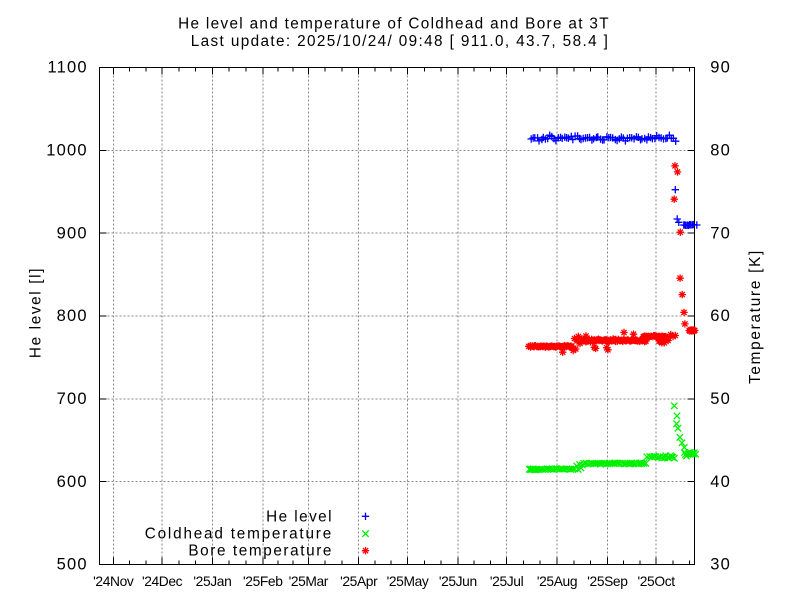  What do you see at coordinates (720, 565) in the screenshot?
I see `svg-text: 30` at bounding box center [720, 565].